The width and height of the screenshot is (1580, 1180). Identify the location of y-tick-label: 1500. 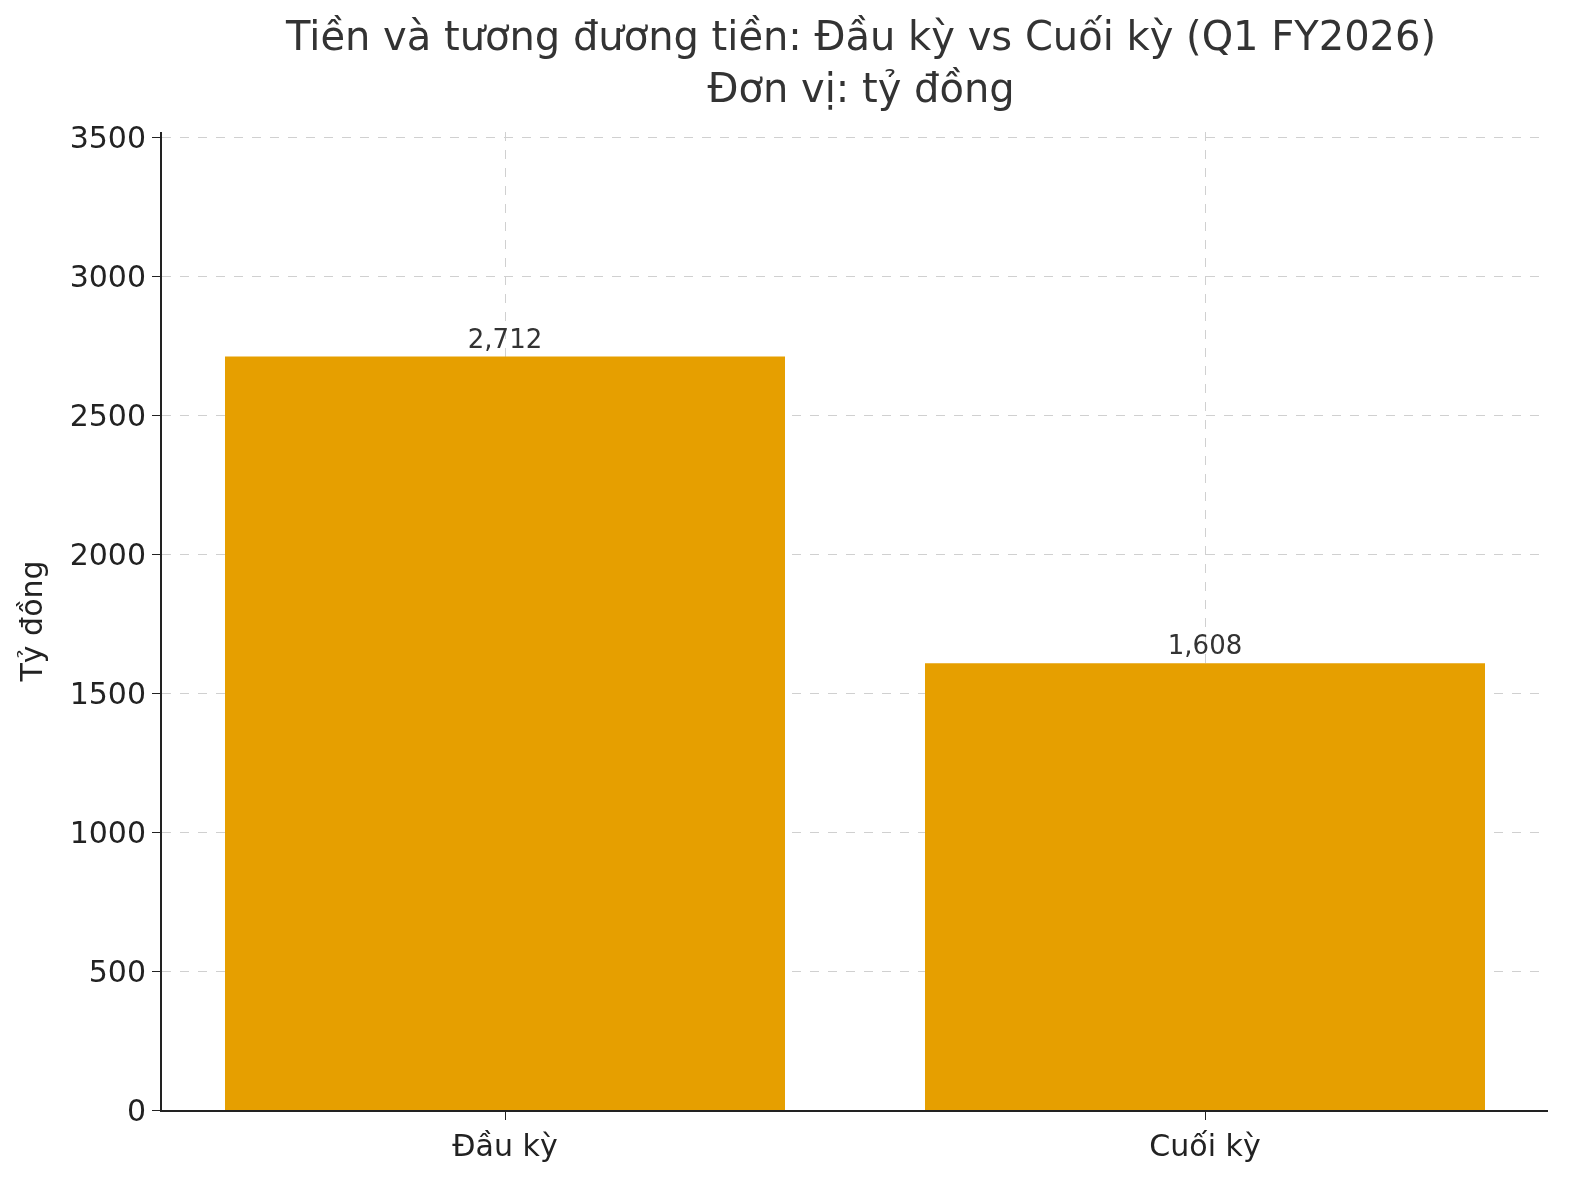
(107, 693).